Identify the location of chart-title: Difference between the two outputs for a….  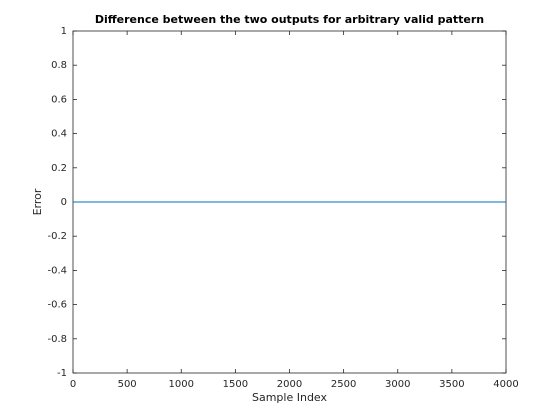
(289, 19).